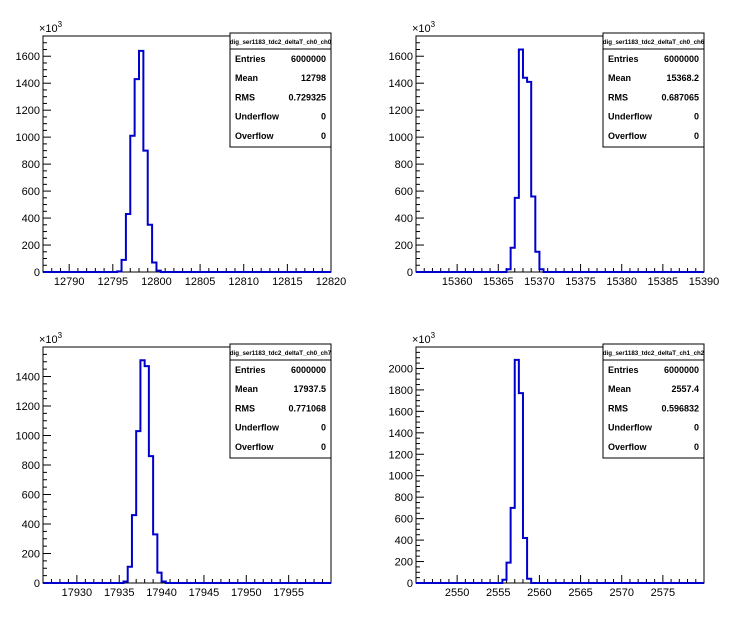  Describe the element at coordinates (621, 282) in the screenshot. I see `x-tick-label: 15380` at that location.